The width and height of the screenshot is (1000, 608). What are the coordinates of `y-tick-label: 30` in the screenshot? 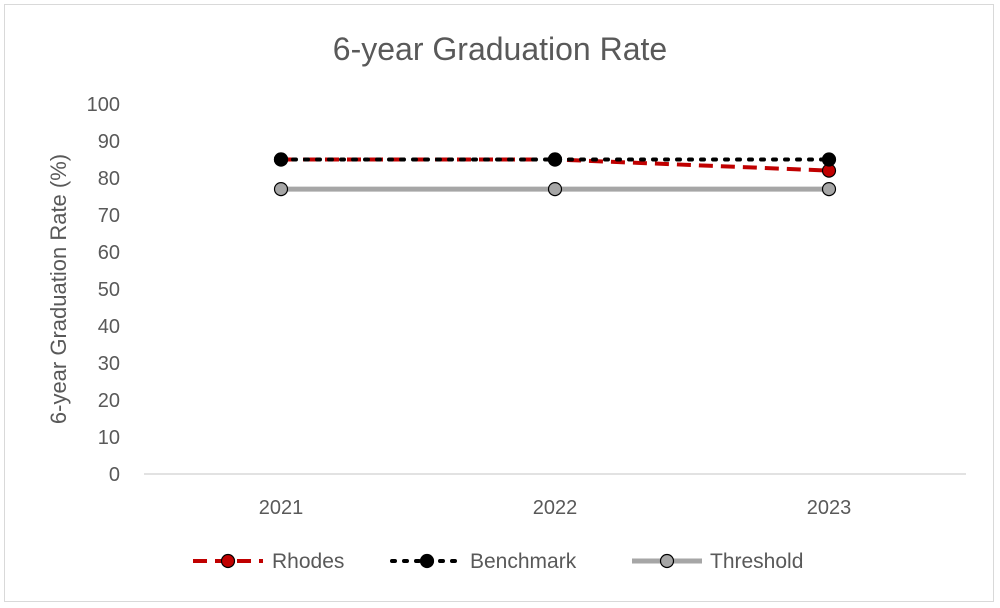 It's located at (109, 364).